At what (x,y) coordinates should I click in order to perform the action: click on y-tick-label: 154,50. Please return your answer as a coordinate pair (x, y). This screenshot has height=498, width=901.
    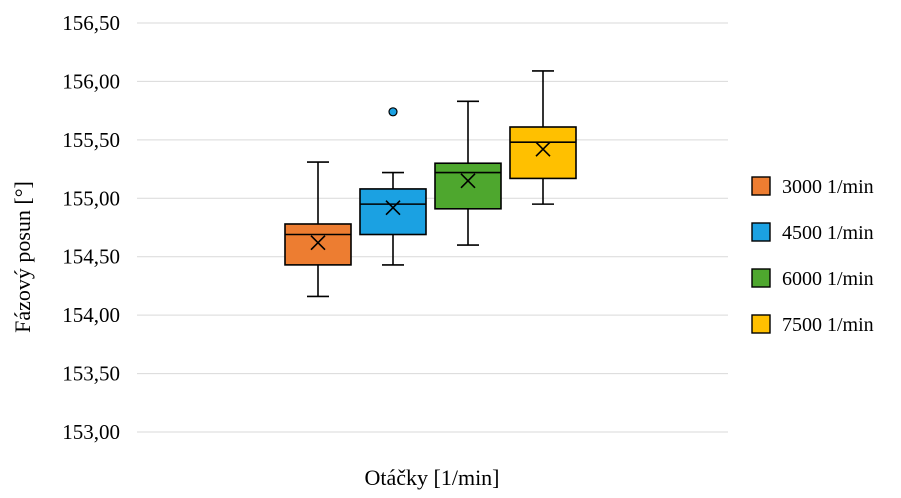
    Looking at the image, I should click on (91, 257).